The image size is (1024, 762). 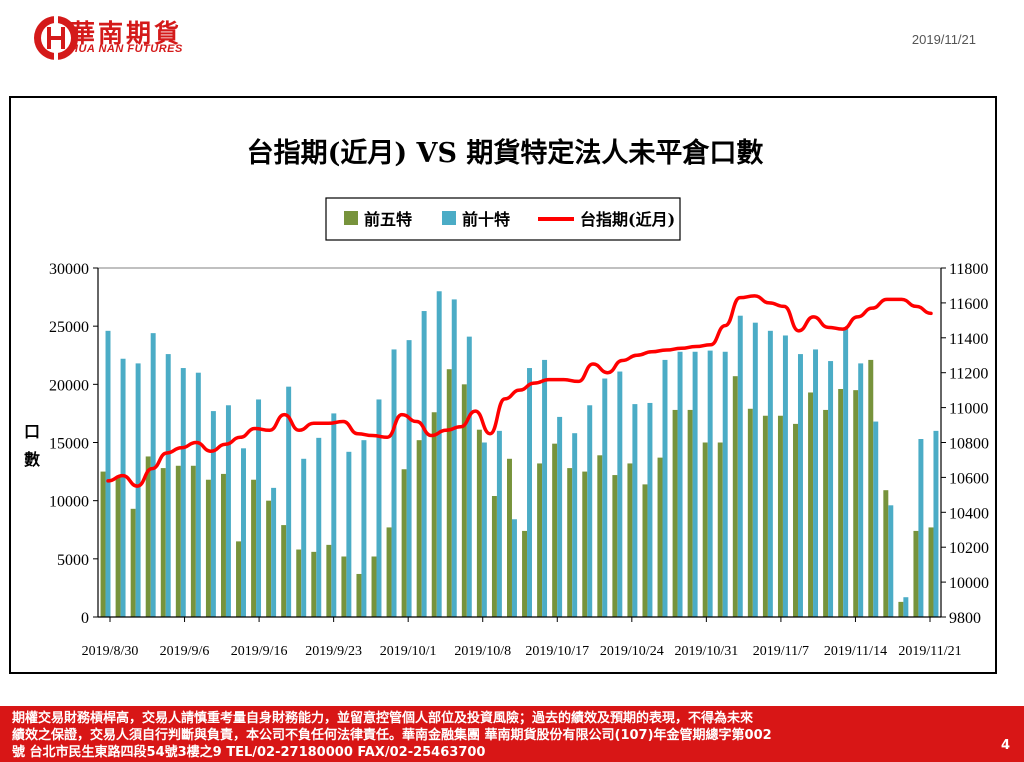 I want to click on legend-swatch-top5, so click(x=351, y=218).